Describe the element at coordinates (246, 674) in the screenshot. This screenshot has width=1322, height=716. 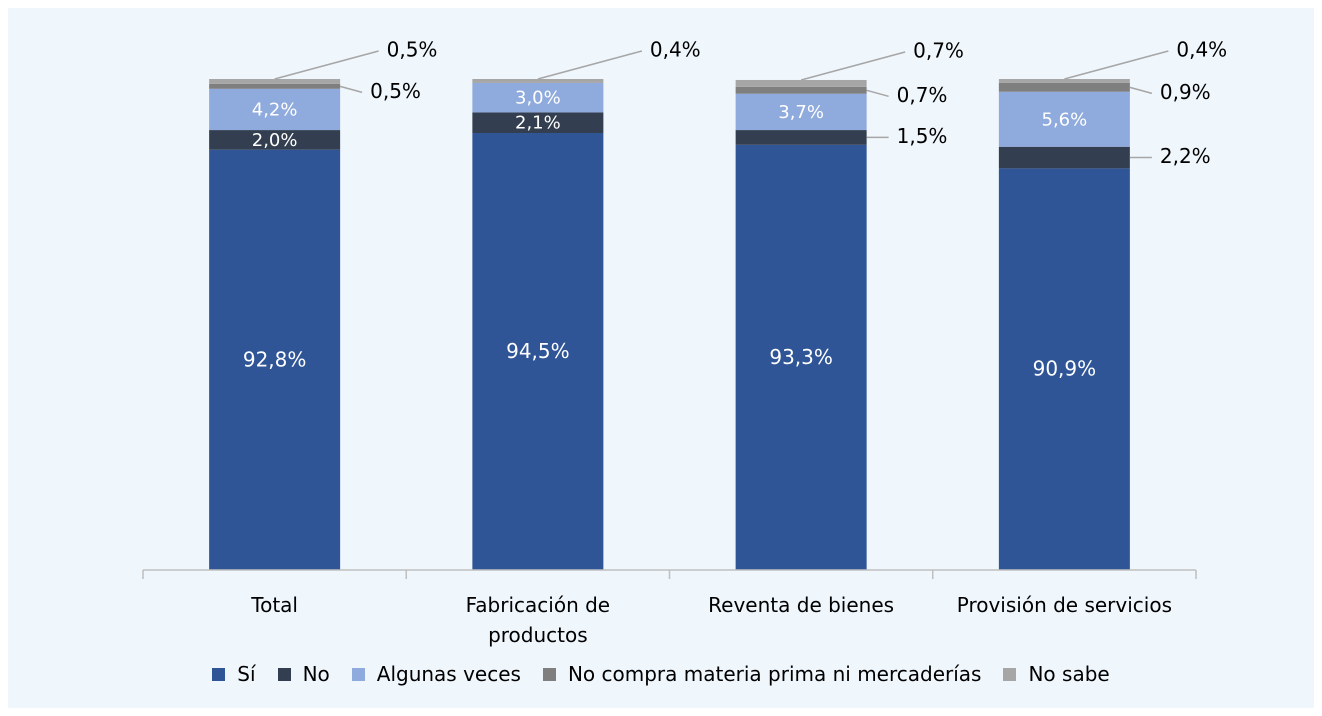
I see `legend-label: Sí` at that location.